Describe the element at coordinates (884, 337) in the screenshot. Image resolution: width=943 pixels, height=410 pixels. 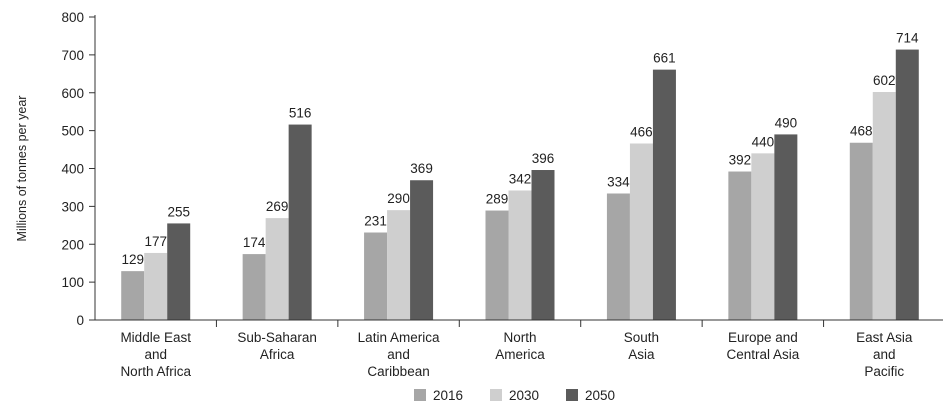
I see `x-tick-label-line: East Asia` at that location.